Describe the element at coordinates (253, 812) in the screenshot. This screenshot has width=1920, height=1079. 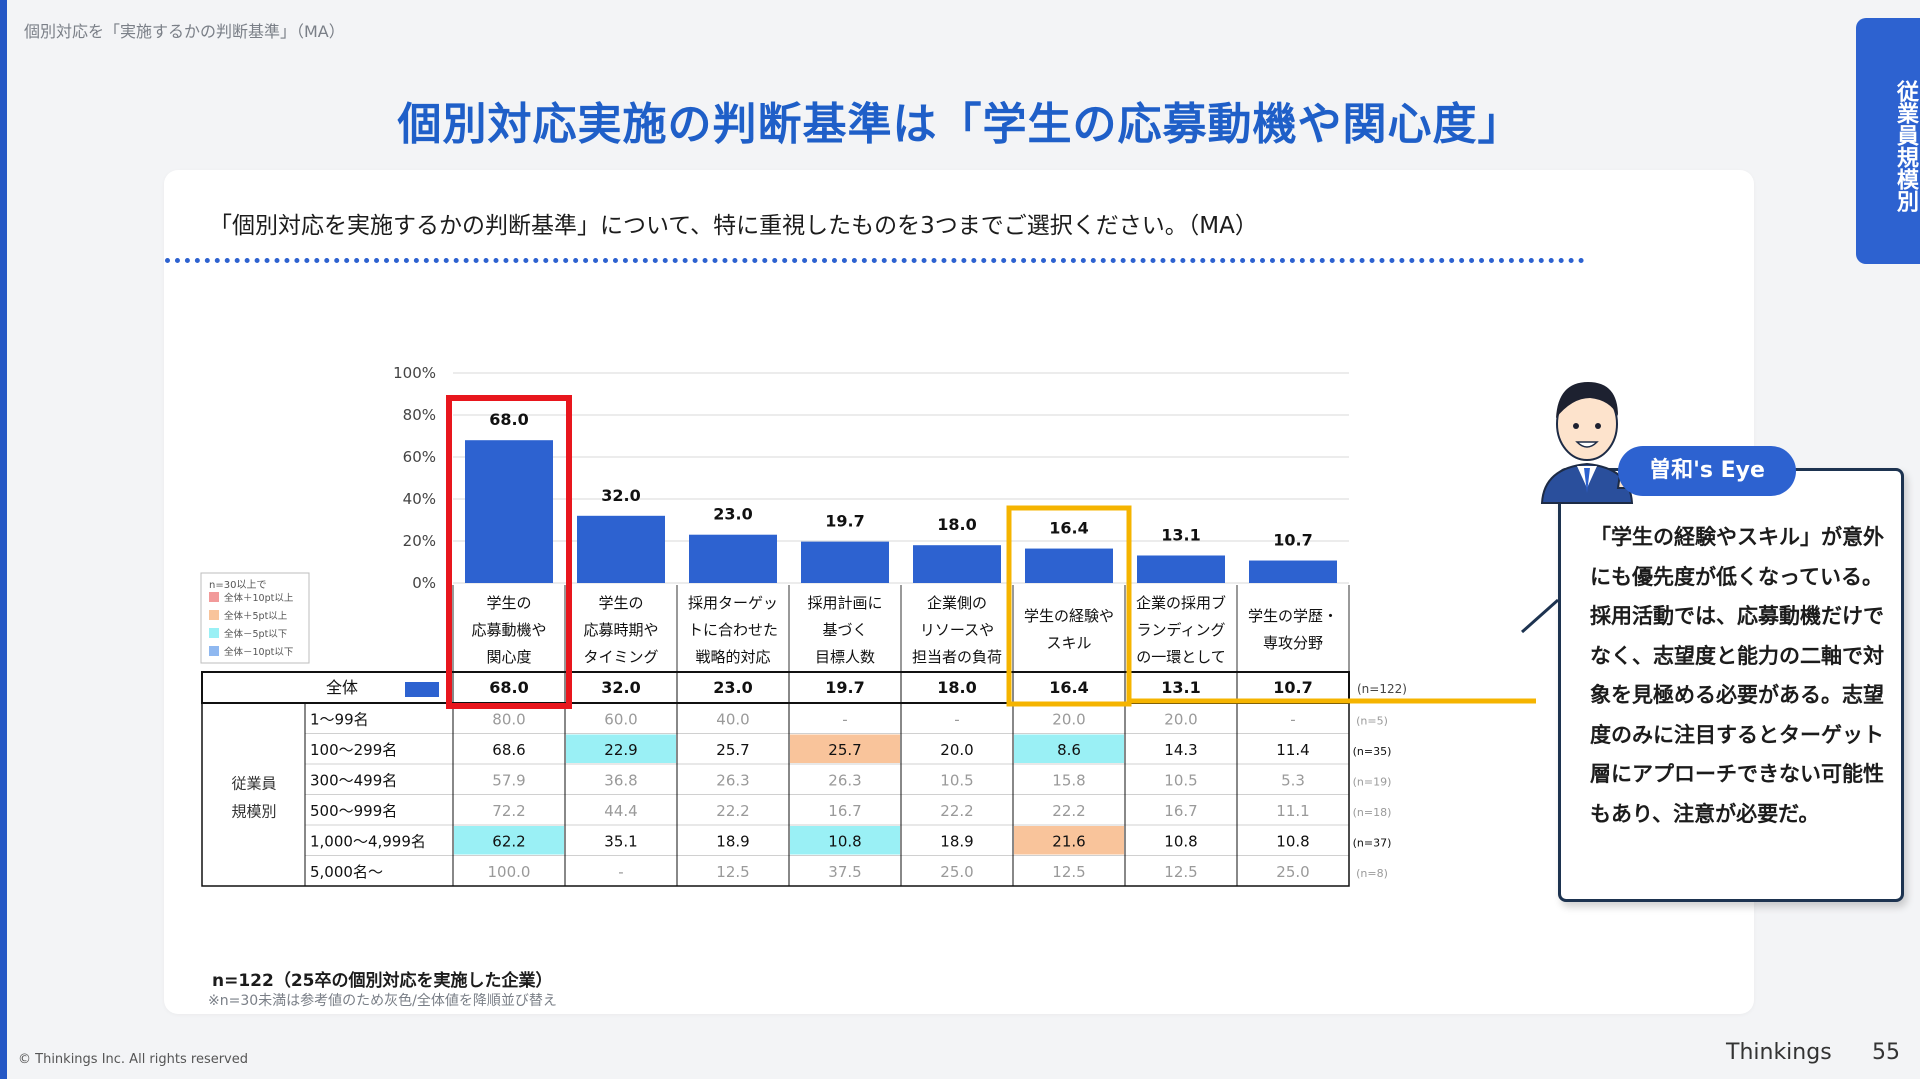
I see `segment-group-label: 規模別` at that location.